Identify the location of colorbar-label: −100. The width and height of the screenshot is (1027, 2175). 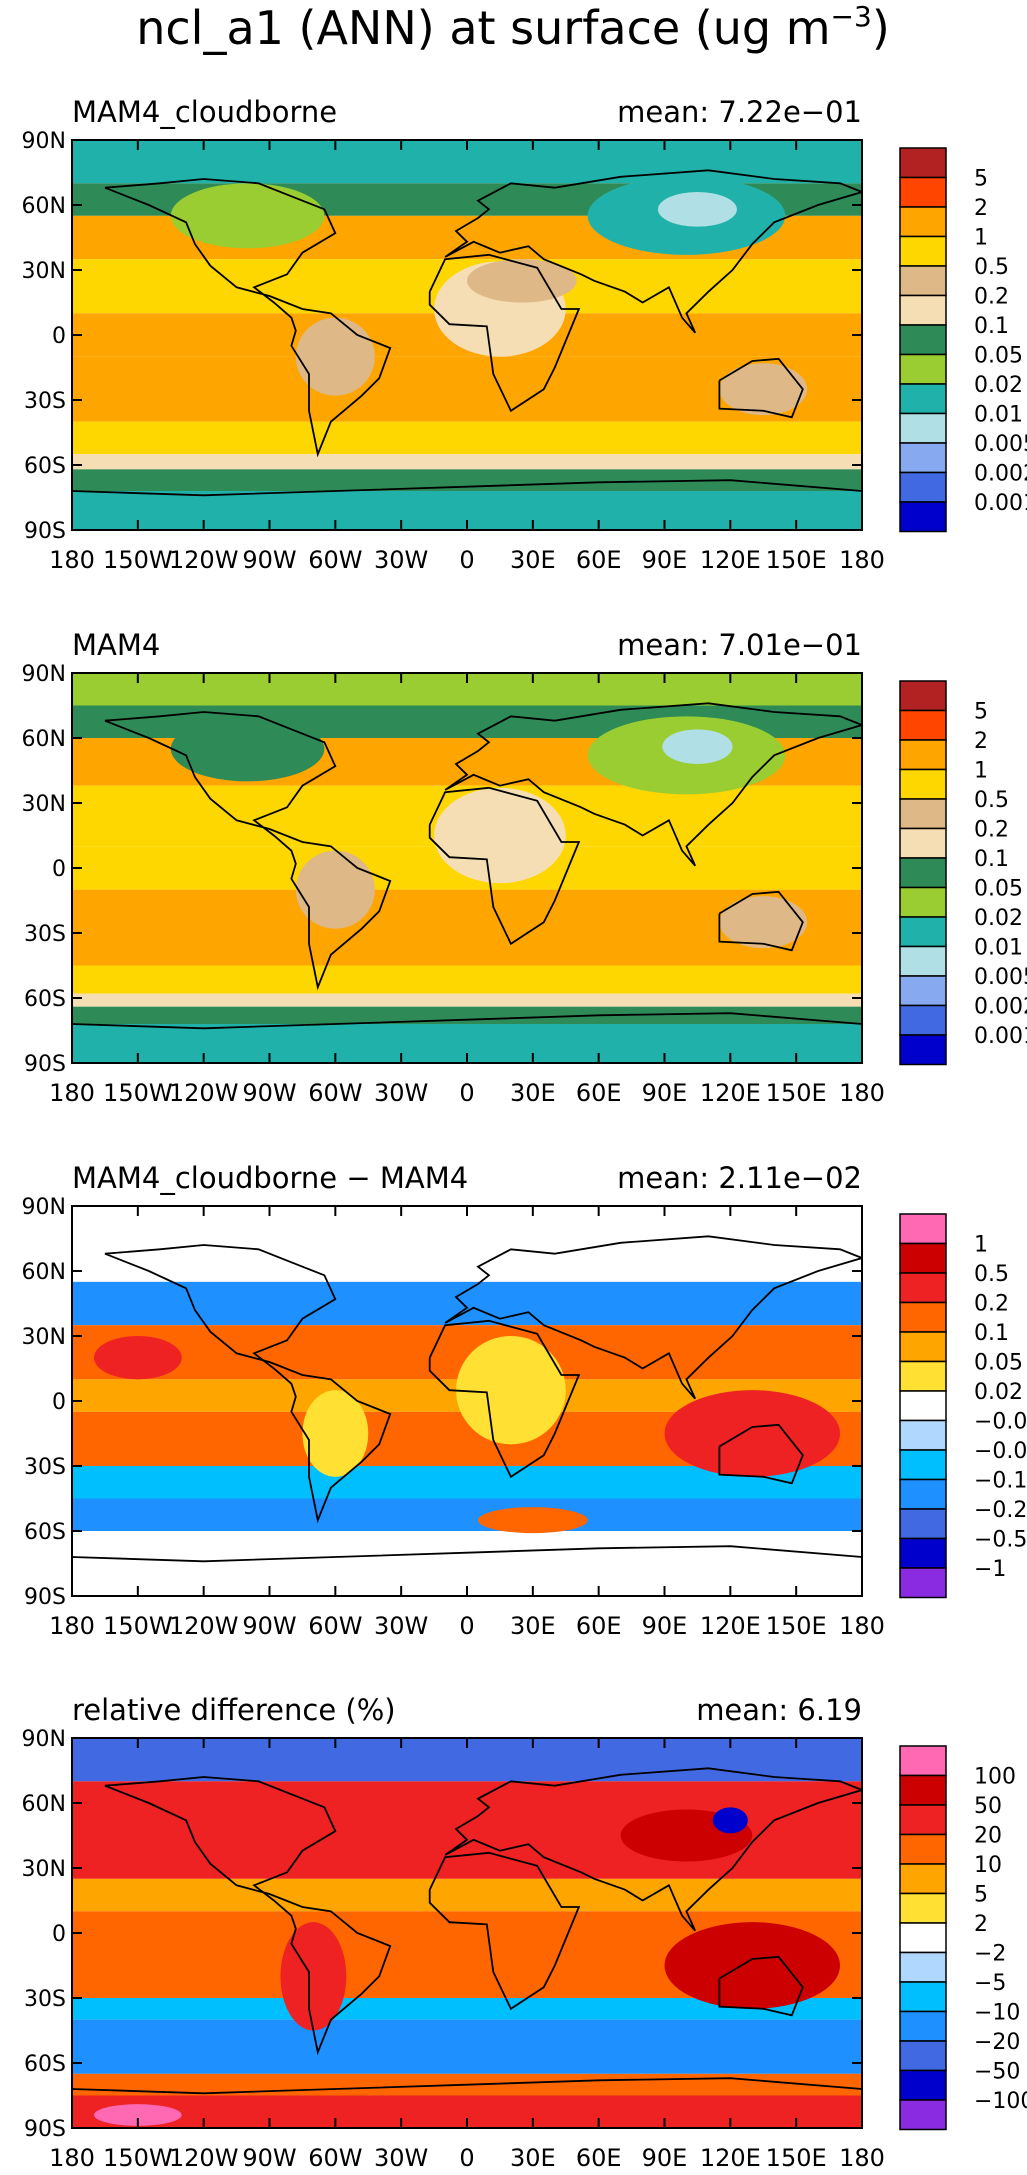
(1000, 2101).